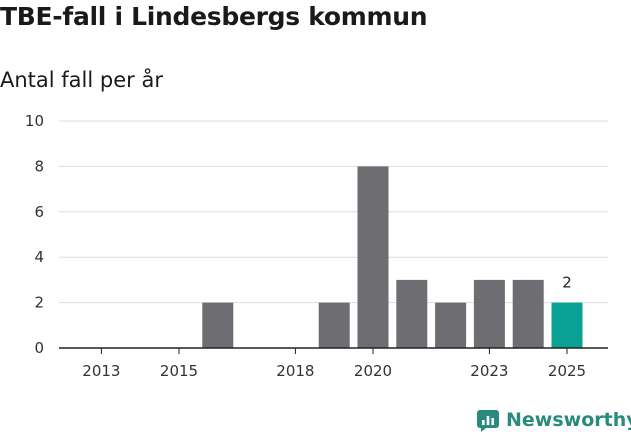 This screenshot has height=439, width=631. I want to click on bar-2021, so click(412, 313).